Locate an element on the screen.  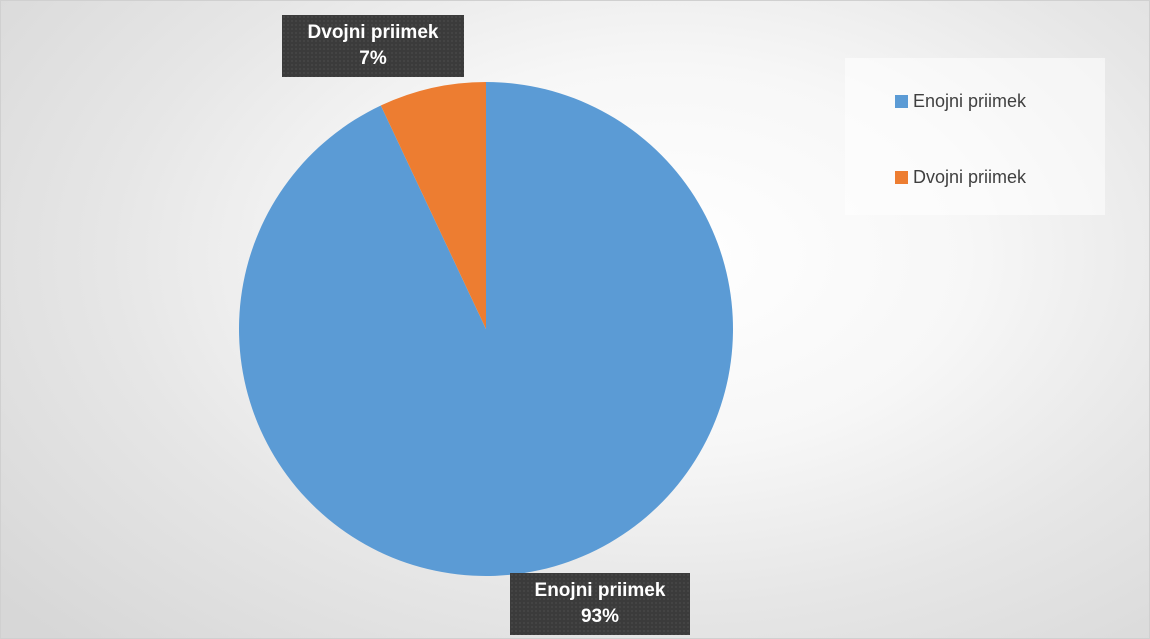
legend-swatch-dvojni is located at coordinates (901, 177).